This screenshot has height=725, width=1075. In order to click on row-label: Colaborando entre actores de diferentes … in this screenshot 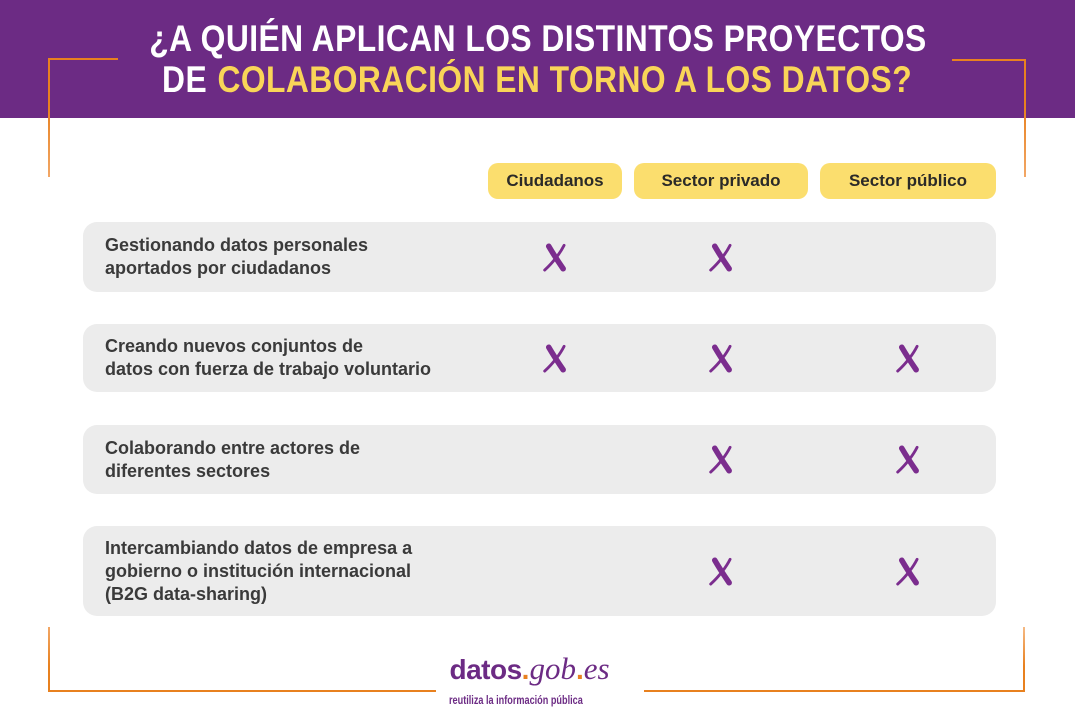, I will do `click(233, 459)`.